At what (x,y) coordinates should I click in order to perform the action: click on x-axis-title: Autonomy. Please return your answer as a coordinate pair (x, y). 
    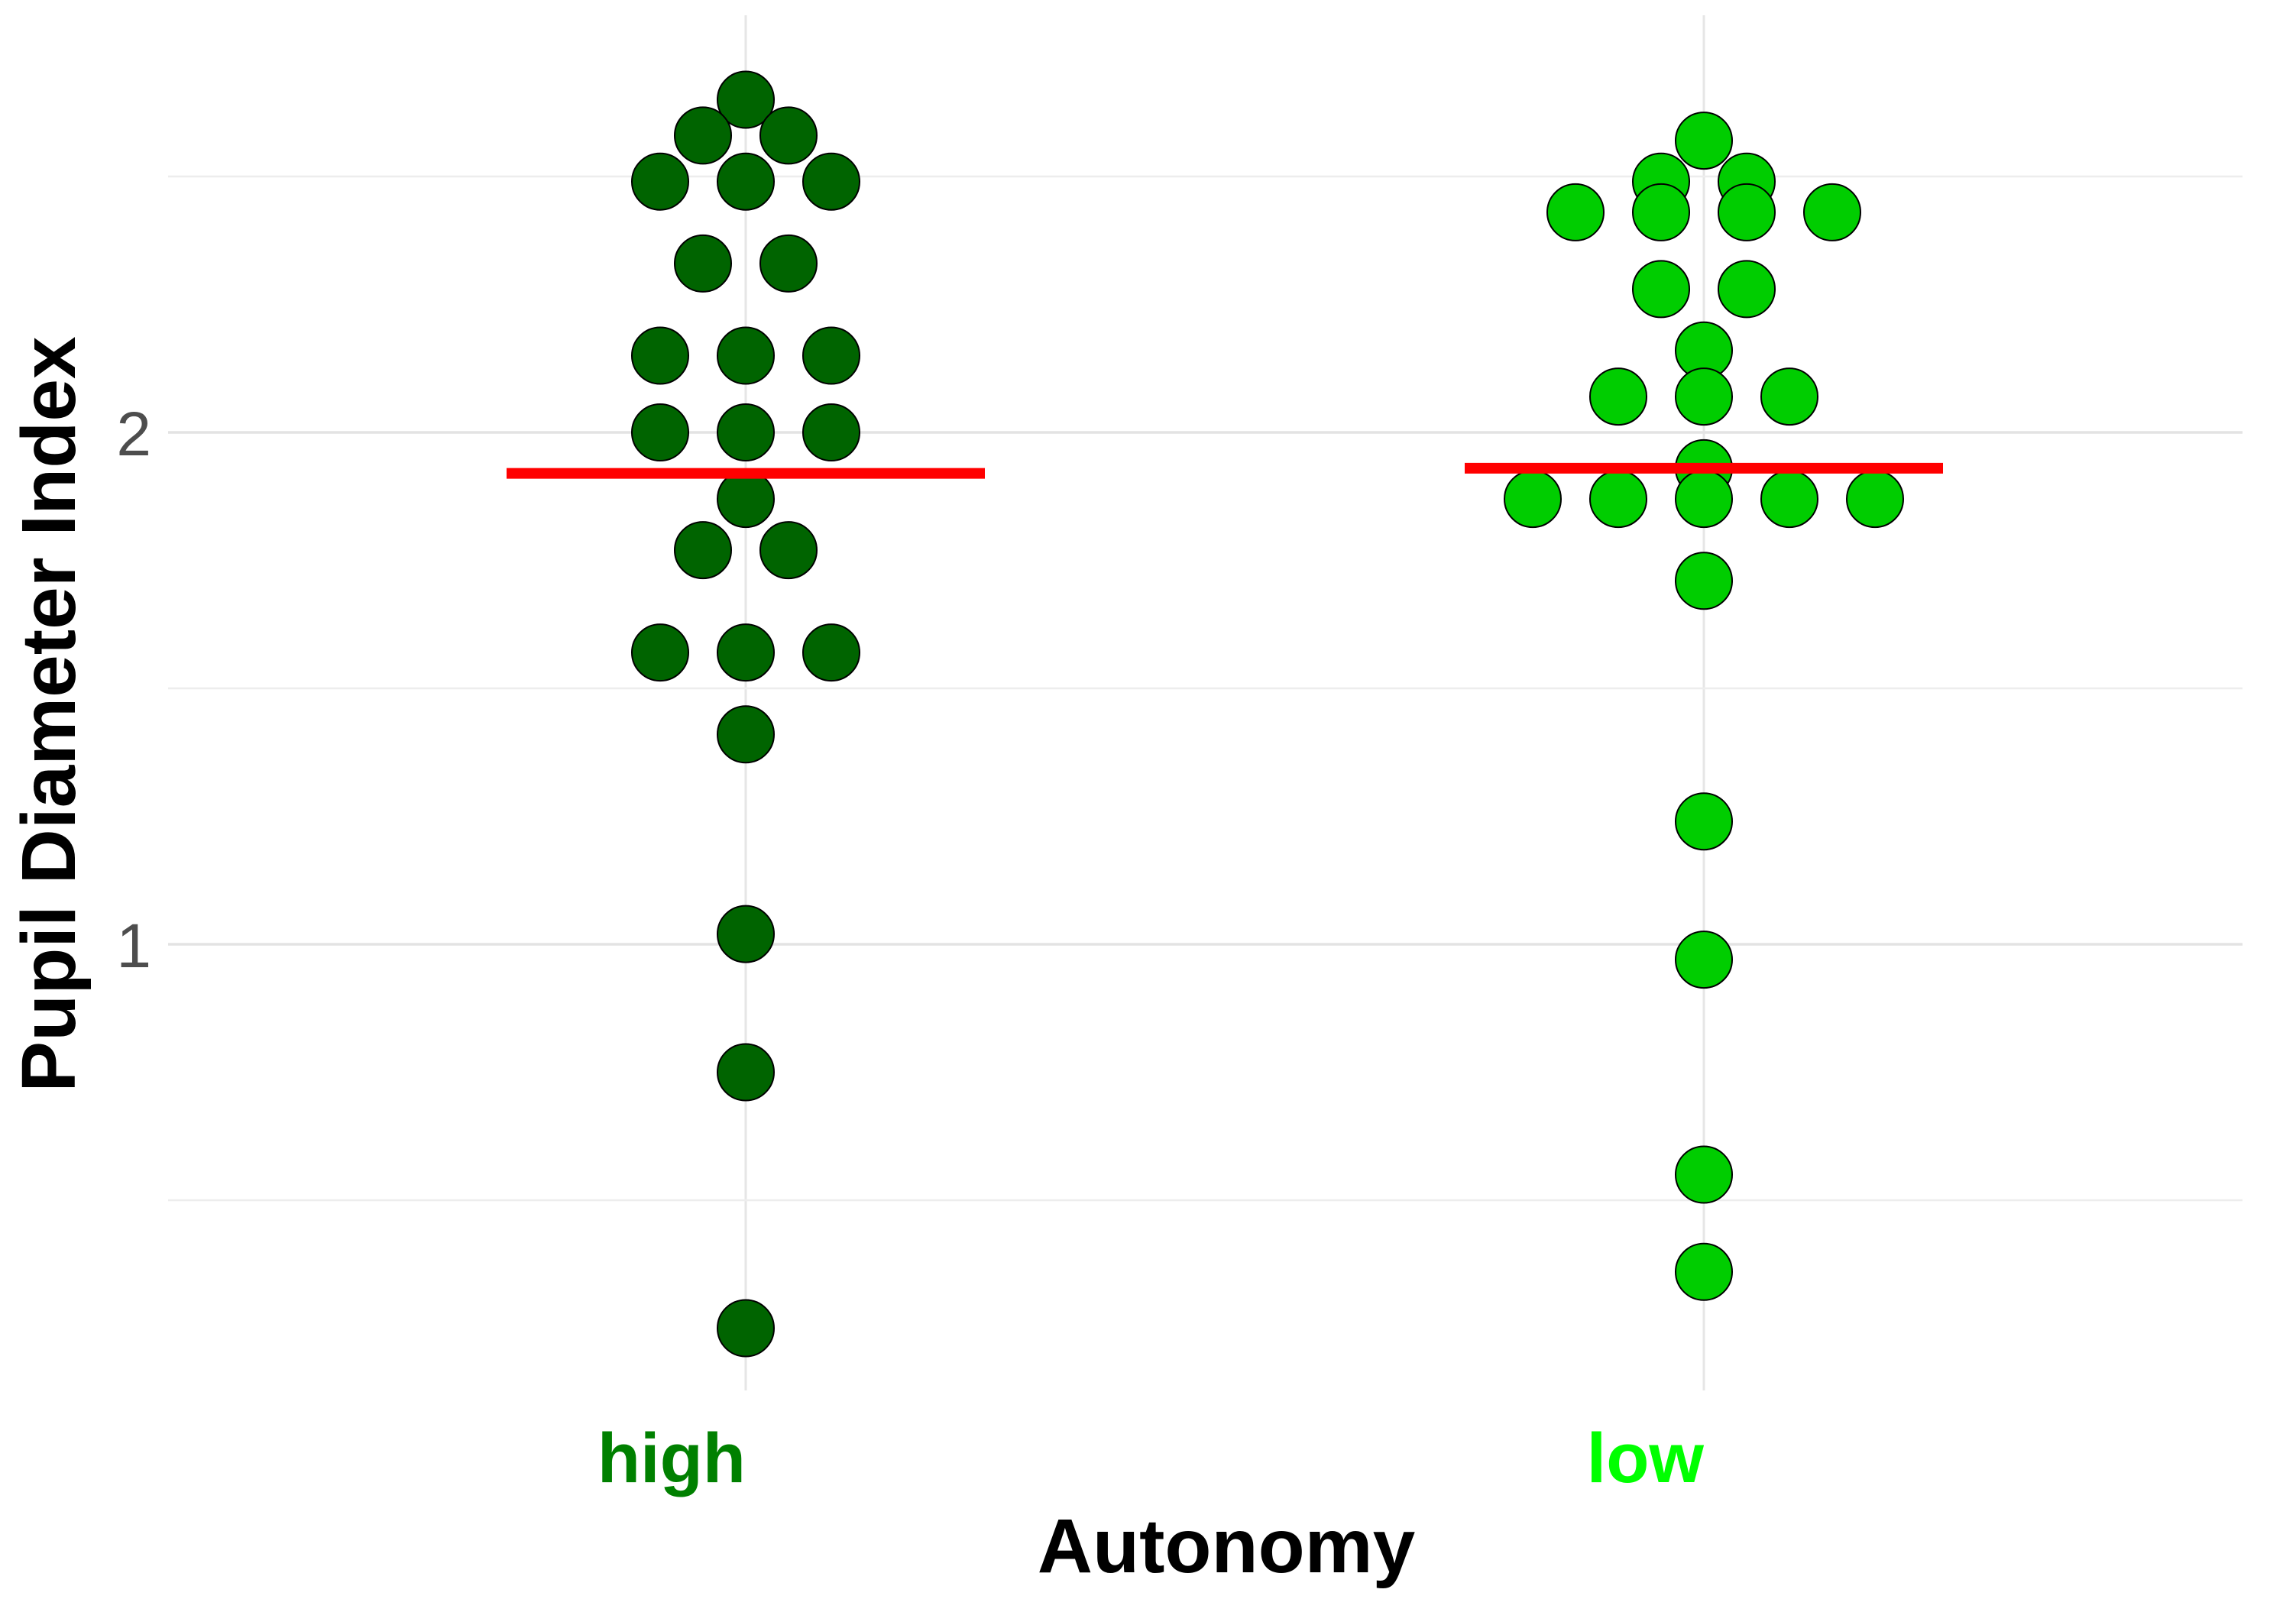
    Looking at the image, I should click on (1227, 1546).